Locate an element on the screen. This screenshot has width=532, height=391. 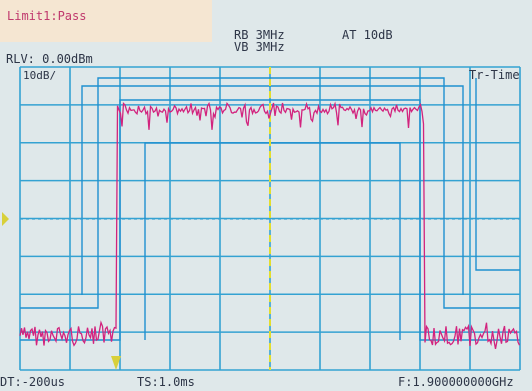
triangle-right-icon is located at coordinates (5, 219).